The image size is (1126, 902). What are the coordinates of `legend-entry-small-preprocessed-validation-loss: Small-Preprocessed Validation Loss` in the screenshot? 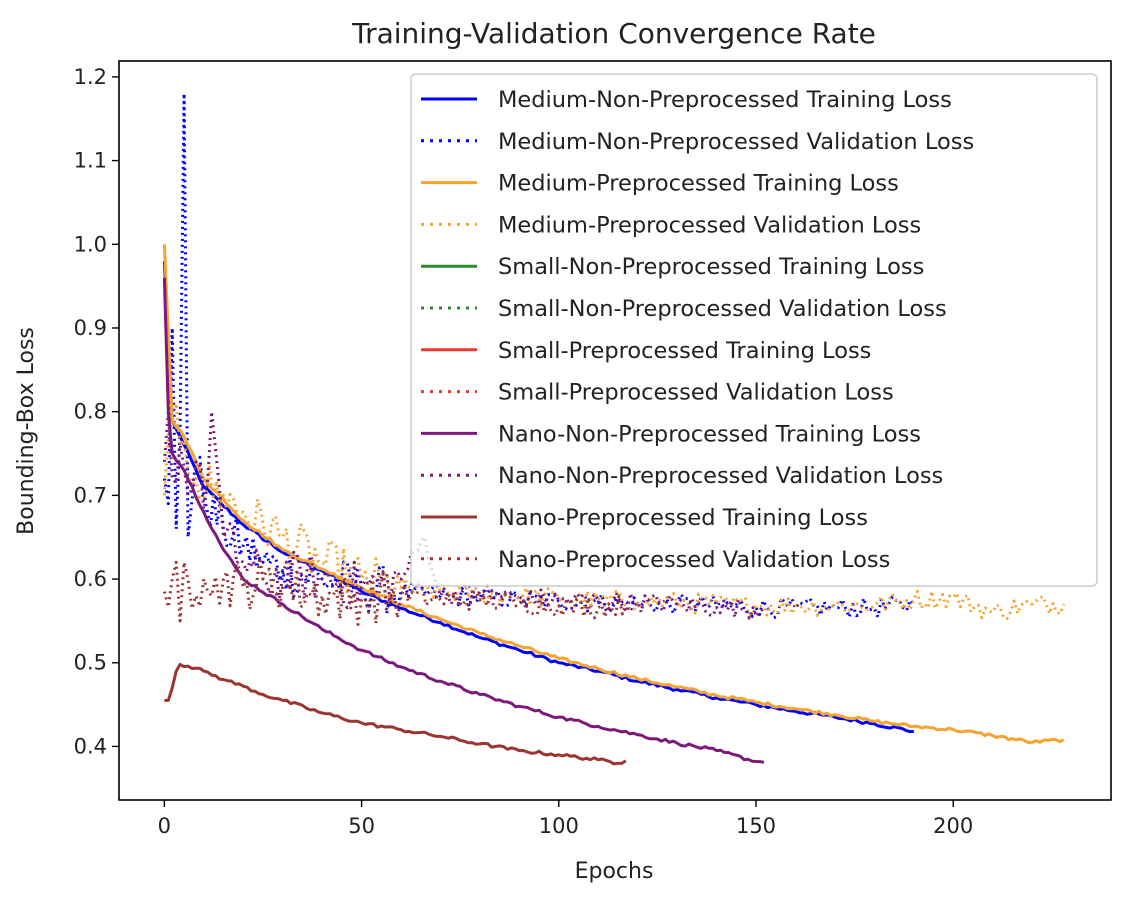 It's located at (657, 393).